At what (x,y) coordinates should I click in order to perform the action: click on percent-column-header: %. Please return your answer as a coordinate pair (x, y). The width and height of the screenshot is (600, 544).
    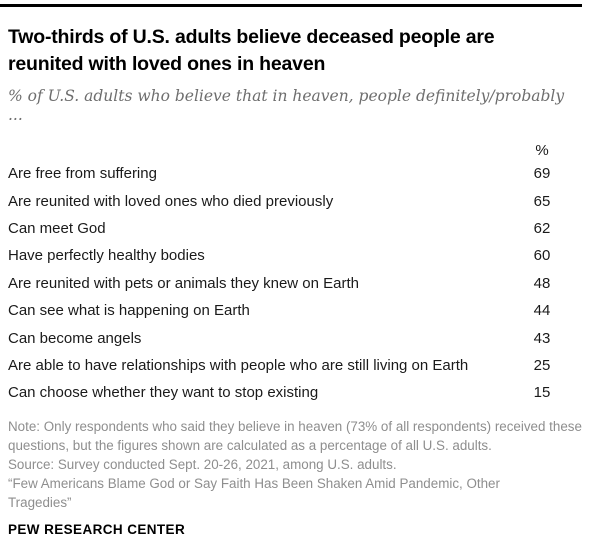
    Looking at the image, I should click on (542, 150).